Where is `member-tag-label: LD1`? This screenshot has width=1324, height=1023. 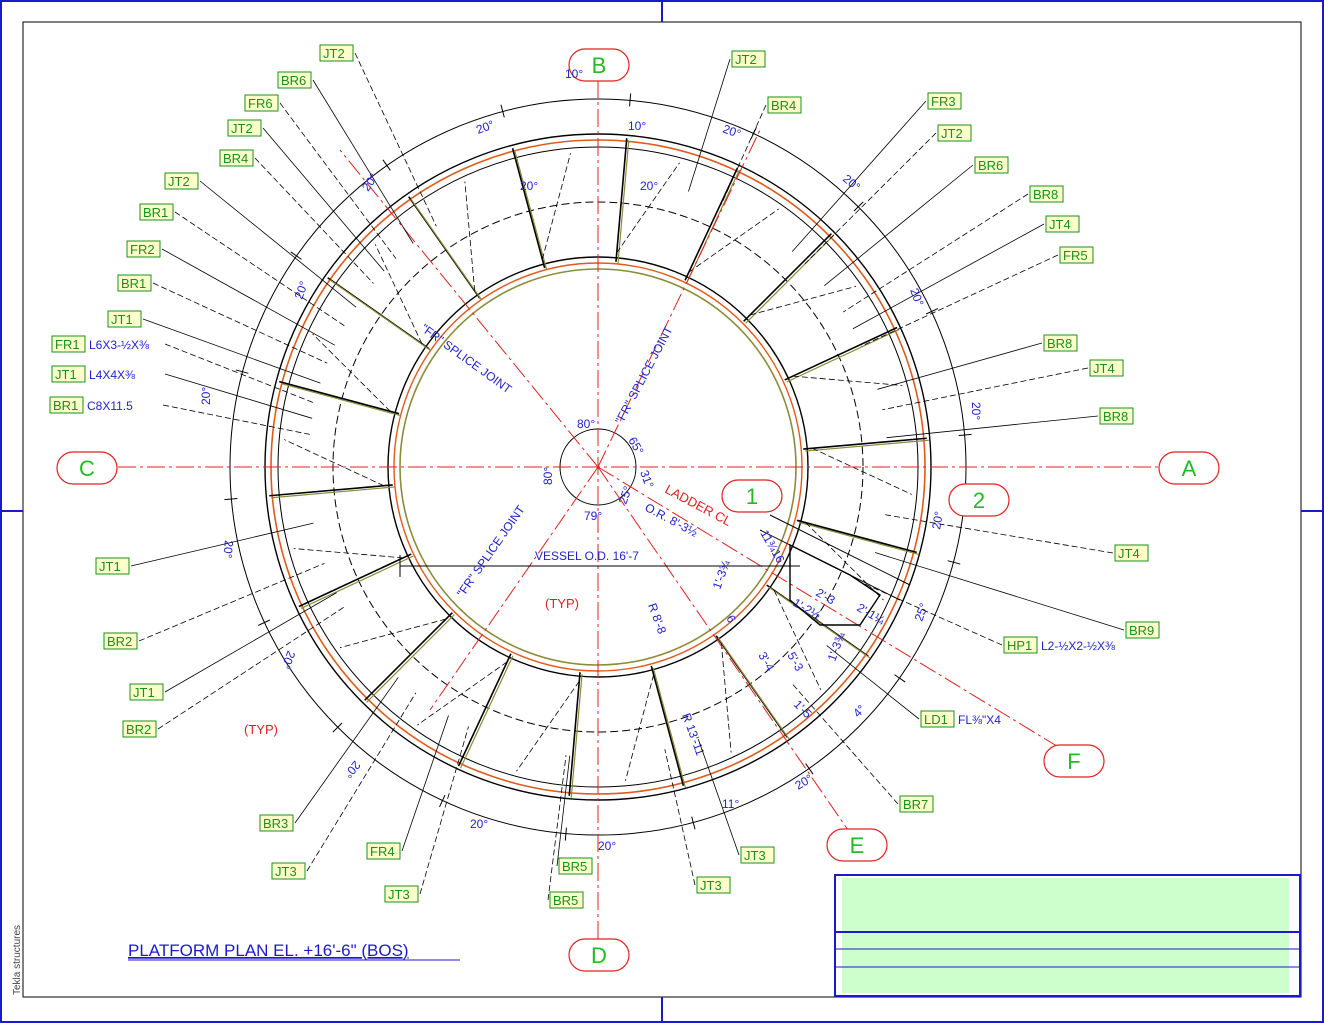
member-tag-label: LD1 is located at coordinates (936, 719).